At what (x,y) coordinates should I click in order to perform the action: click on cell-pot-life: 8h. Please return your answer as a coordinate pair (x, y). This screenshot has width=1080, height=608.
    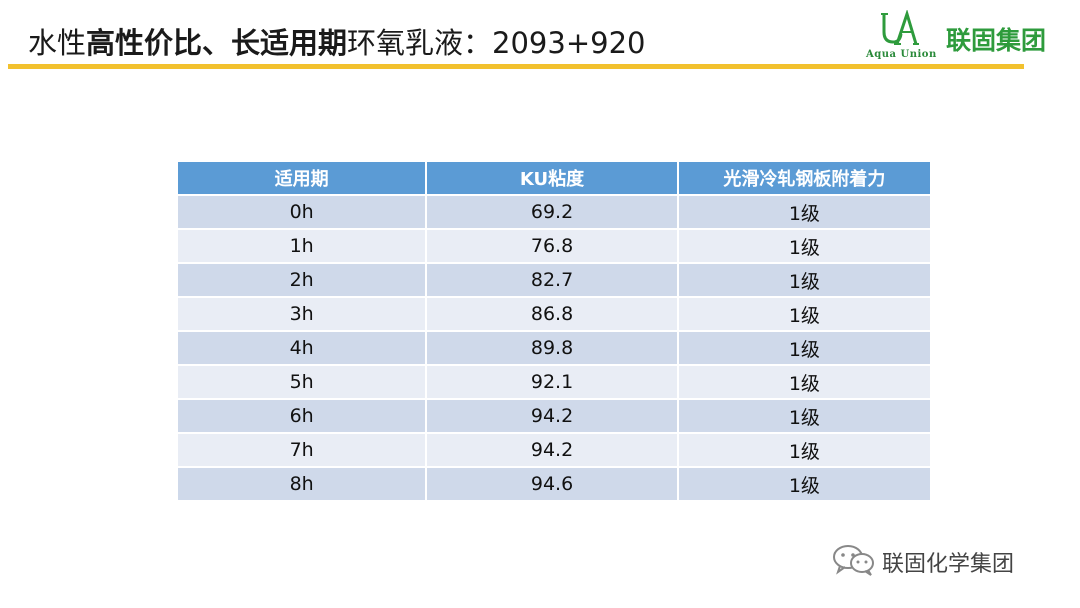
    Looking at the image, I should click on (301, 484).